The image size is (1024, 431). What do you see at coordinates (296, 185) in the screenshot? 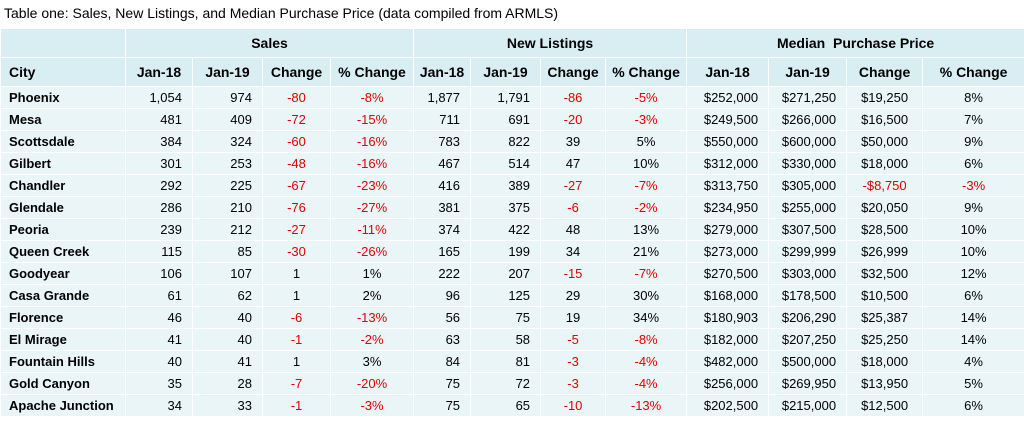
I see `value-cell: -67` at bounding box center [296, 185].